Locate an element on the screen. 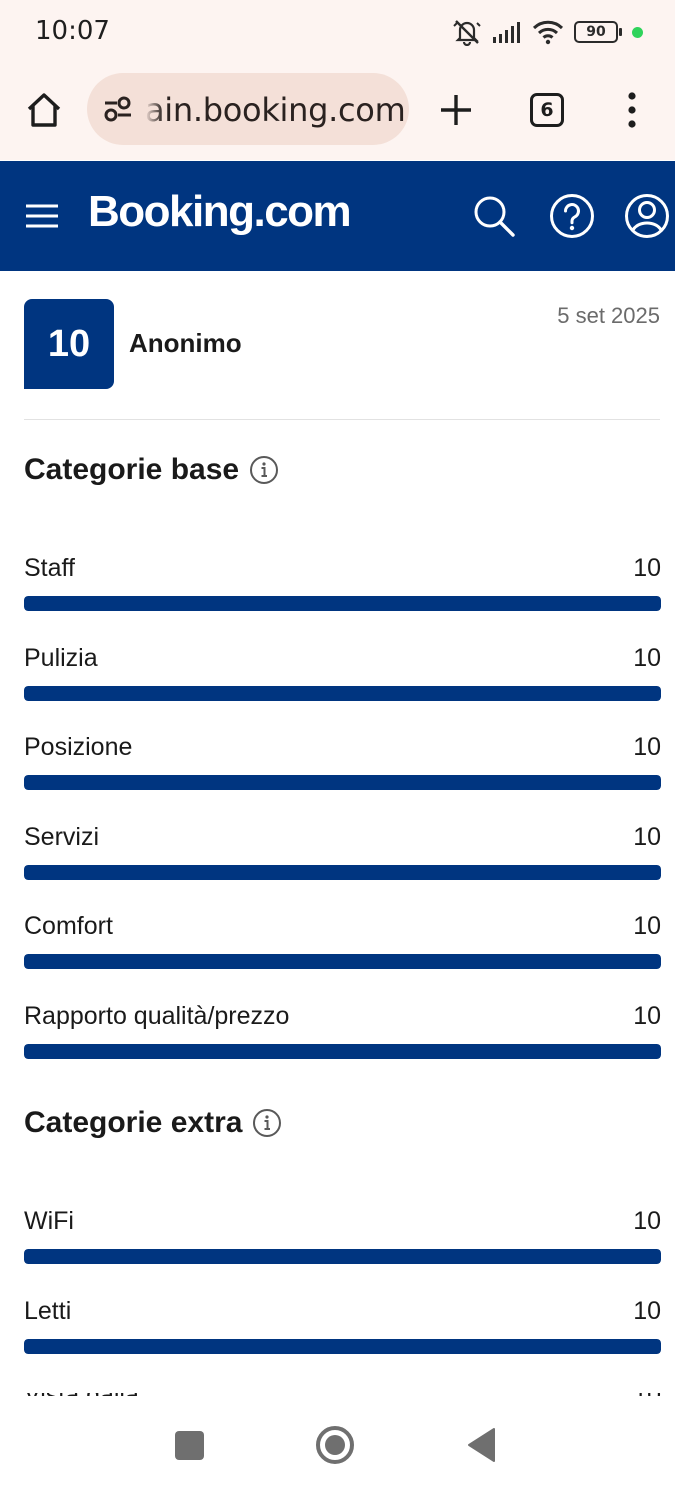  category-row: Staff 10 is located at coordinates (342, 585).